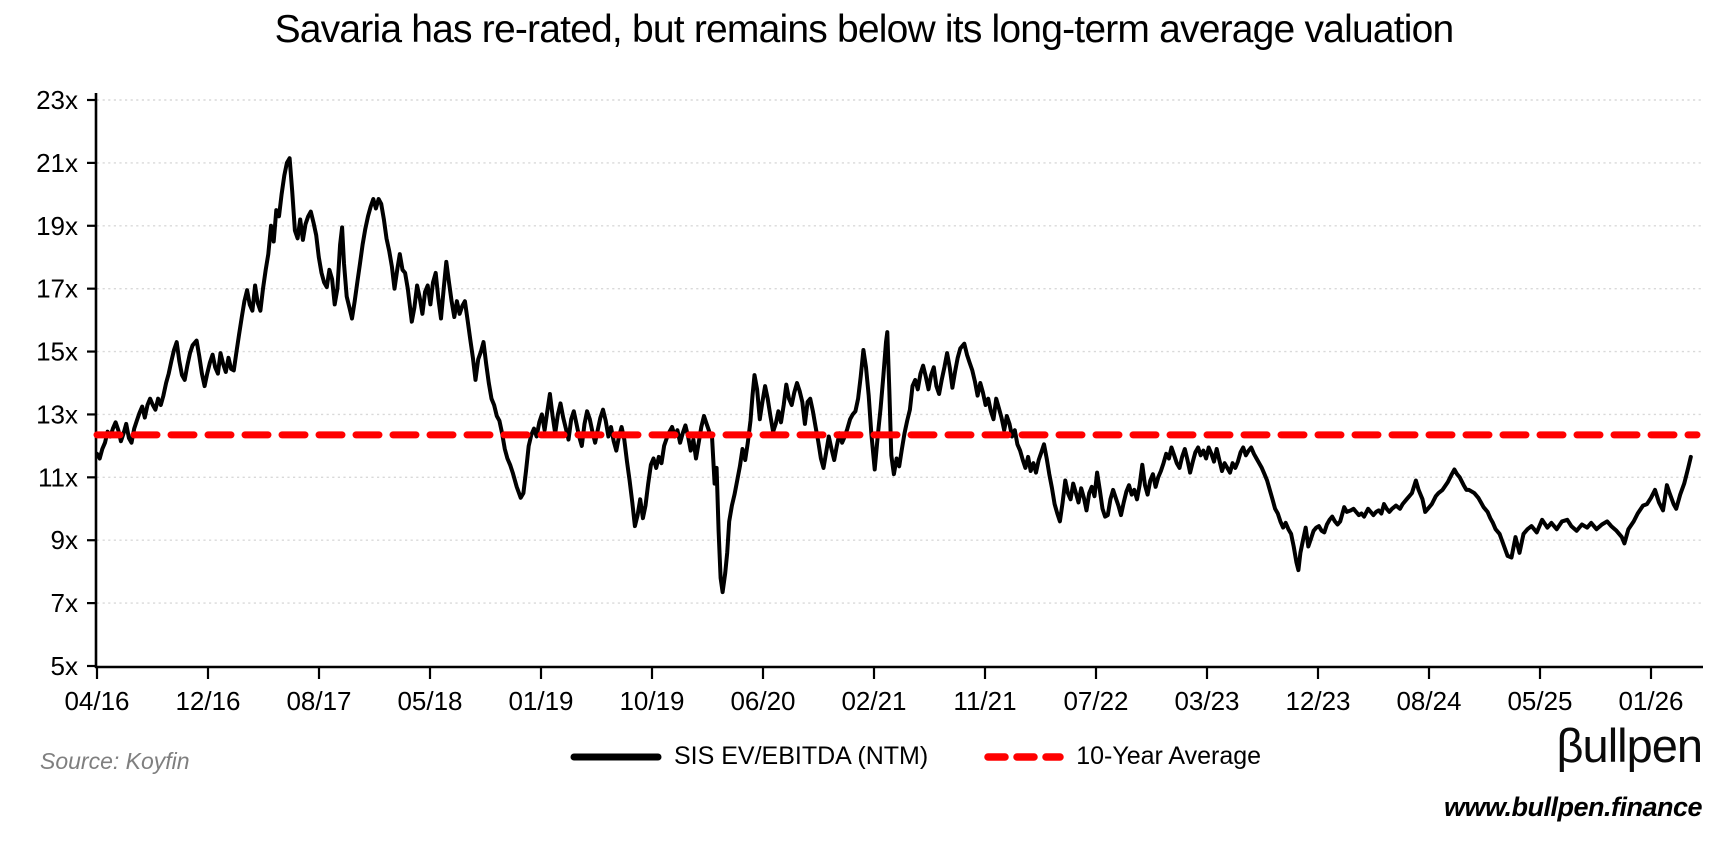  Describe the element at coordinates (1024, 756) in the screenshot. I see `dashed-line-swatch-icon` at that location.